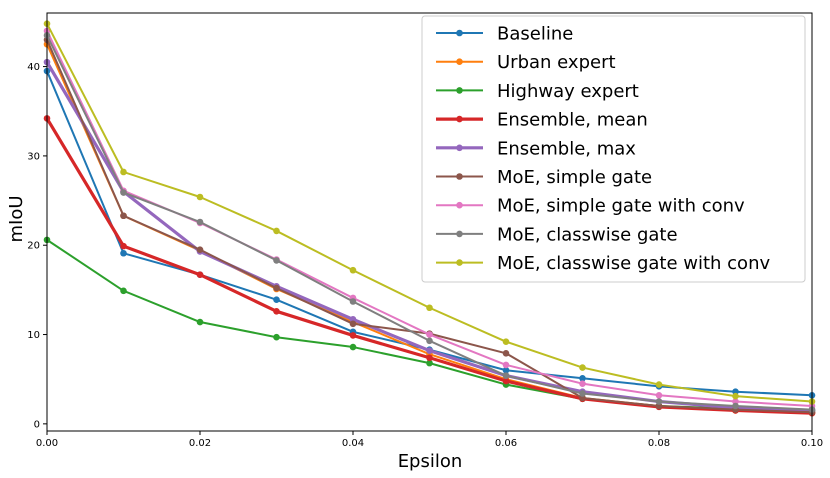 The height and width of the screenshot is (478, 830). I want to click on legend-entry: Baseline, so click(504, 34).